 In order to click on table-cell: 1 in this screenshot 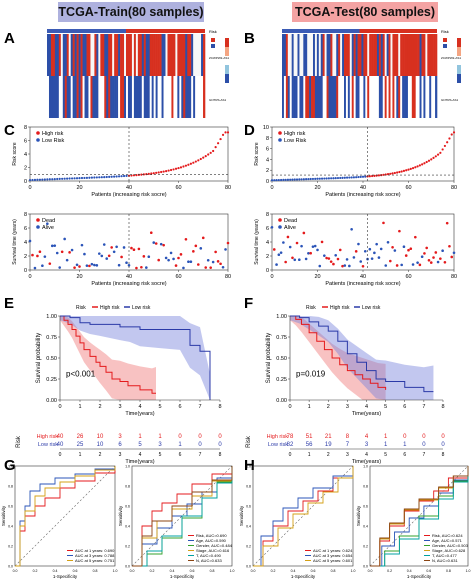, I will do `click(160, 437)`.